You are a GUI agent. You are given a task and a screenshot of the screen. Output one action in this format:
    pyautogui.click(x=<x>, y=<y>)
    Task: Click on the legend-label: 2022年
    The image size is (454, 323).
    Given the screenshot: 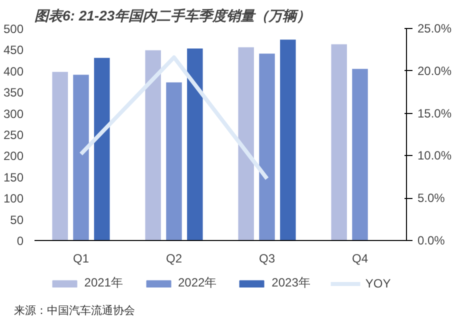 What is the action you would take?
    pyautogui.click(x=197, y=283)
    